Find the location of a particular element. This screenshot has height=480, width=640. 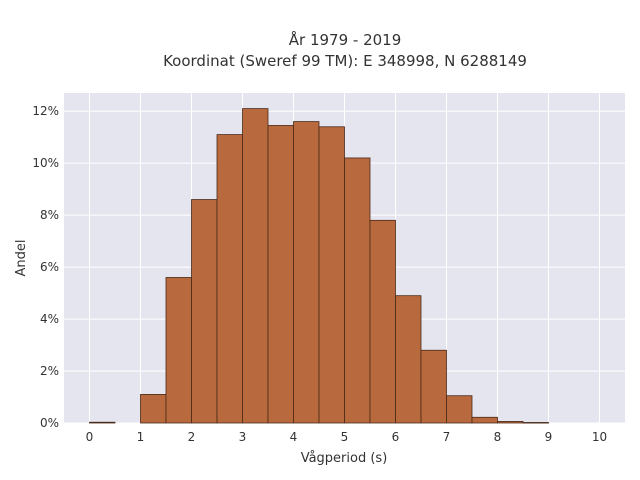

x-tick-label: 9 is located at coordinates (549, 437).